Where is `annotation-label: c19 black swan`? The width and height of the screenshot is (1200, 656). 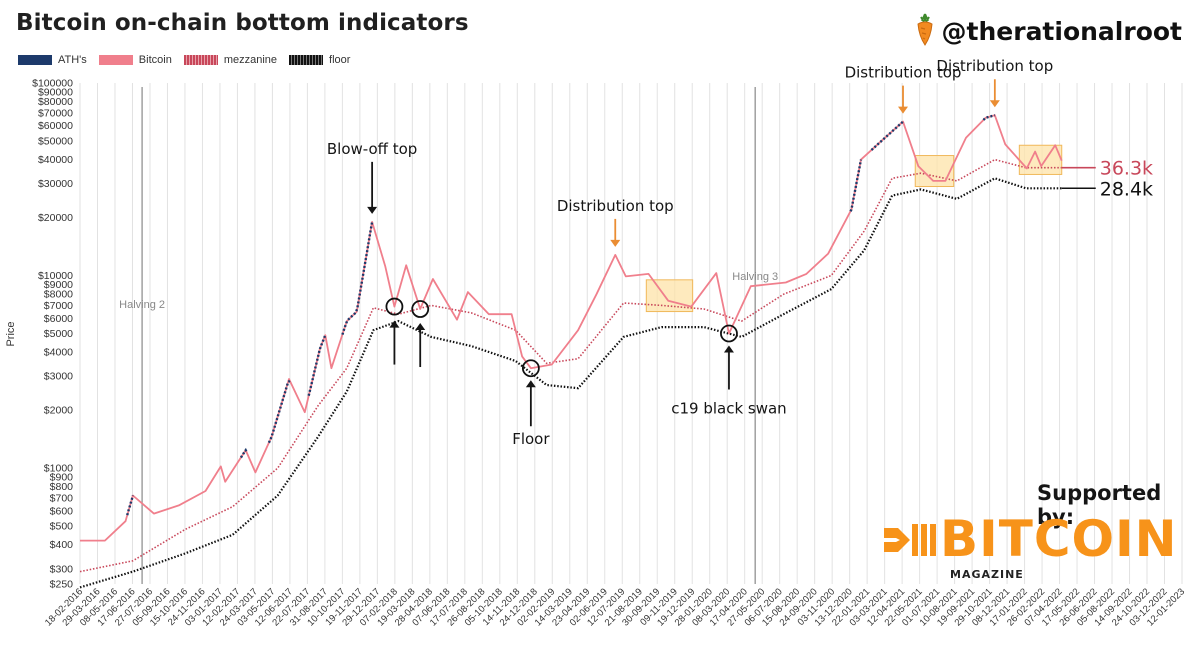
annotation-label: c19 black swan is located at coordinates (728, 409).